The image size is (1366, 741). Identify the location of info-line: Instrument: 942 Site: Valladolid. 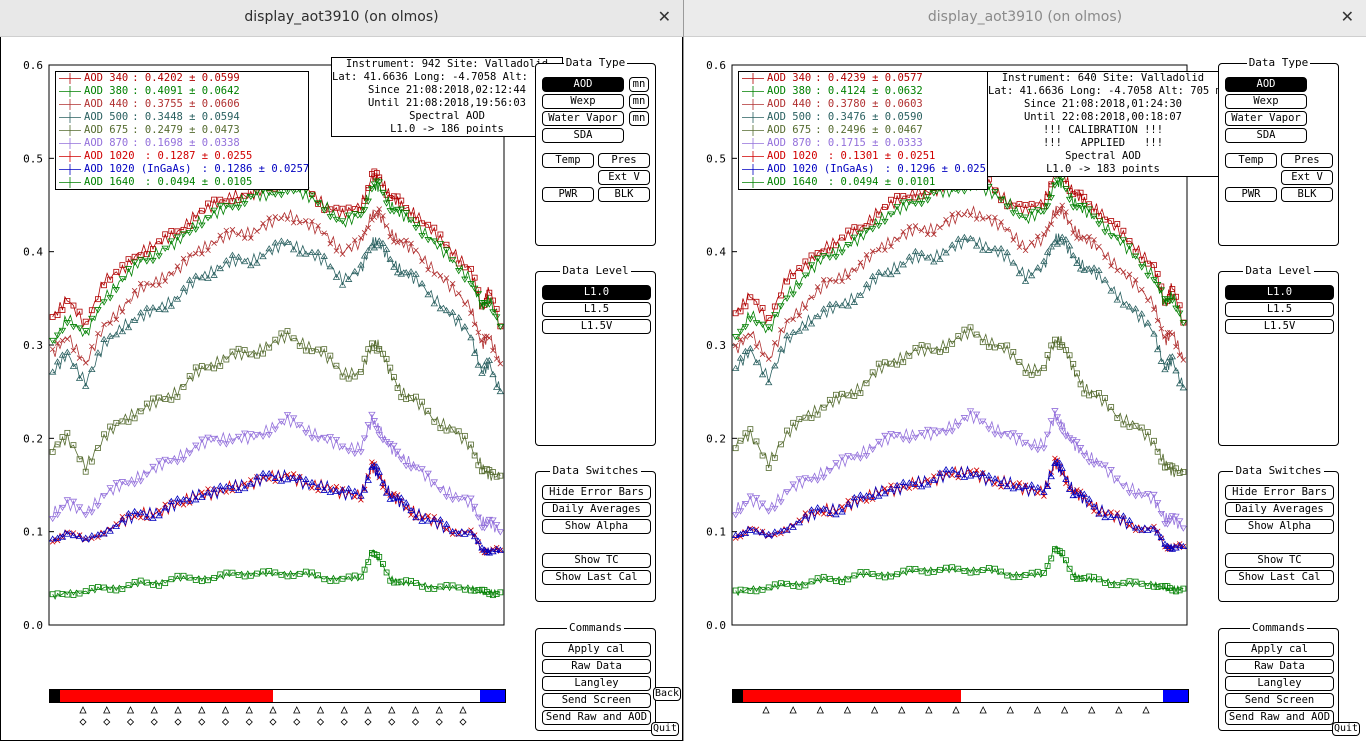
(447, 64).